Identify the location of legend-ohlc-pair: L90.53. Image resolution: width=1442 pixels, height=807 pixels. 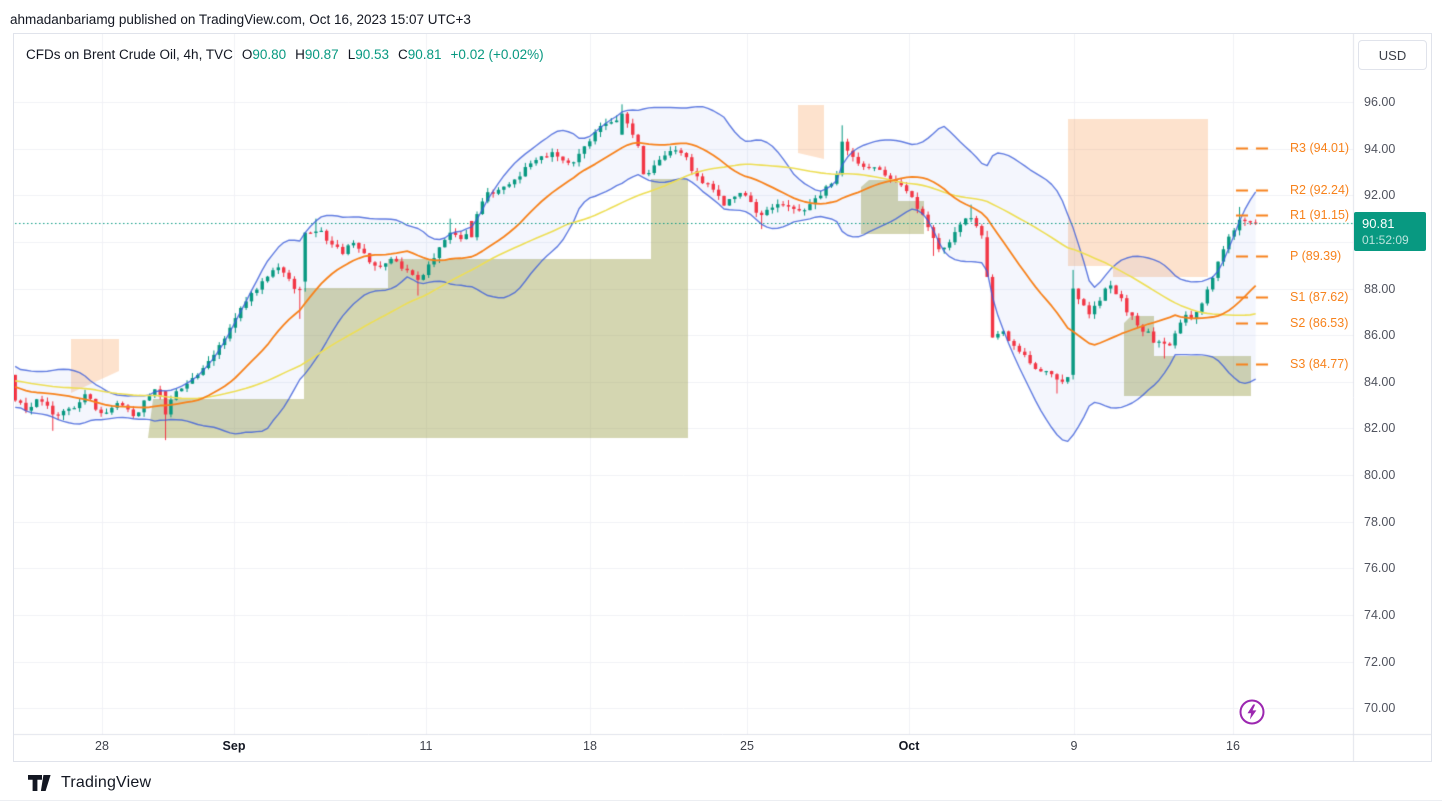
(368, 54).